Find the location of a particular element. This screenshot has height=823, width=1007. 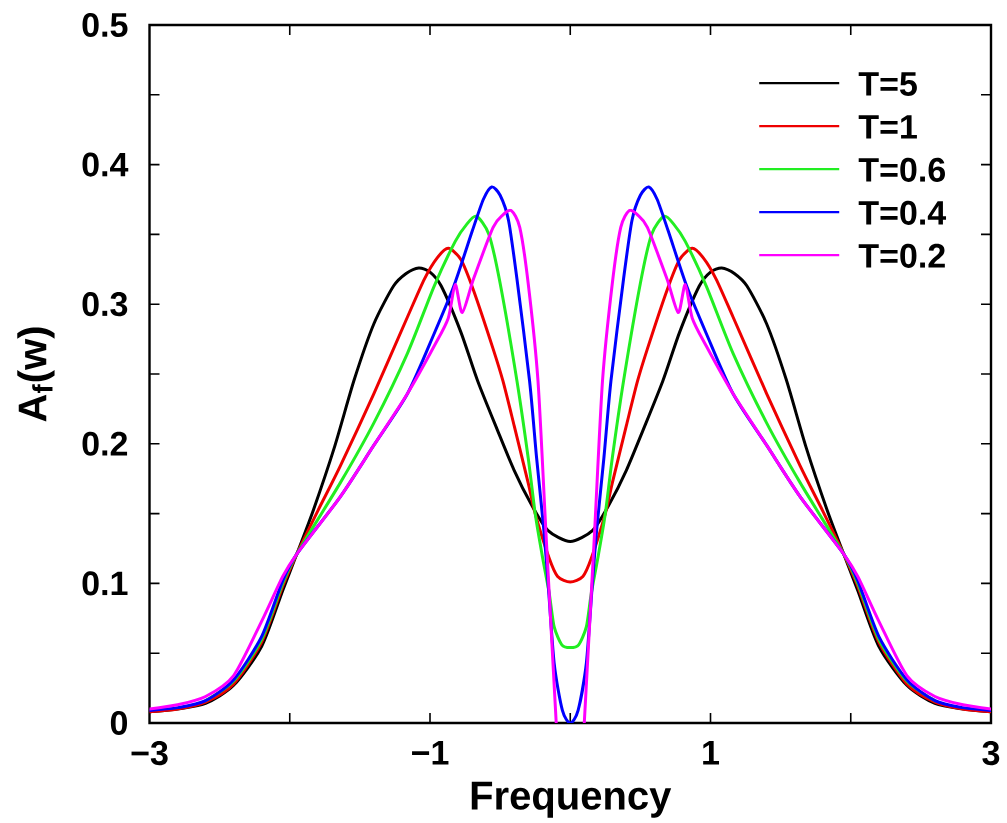

y-tick-label: 0.5 is located at coordinates (105, 25).